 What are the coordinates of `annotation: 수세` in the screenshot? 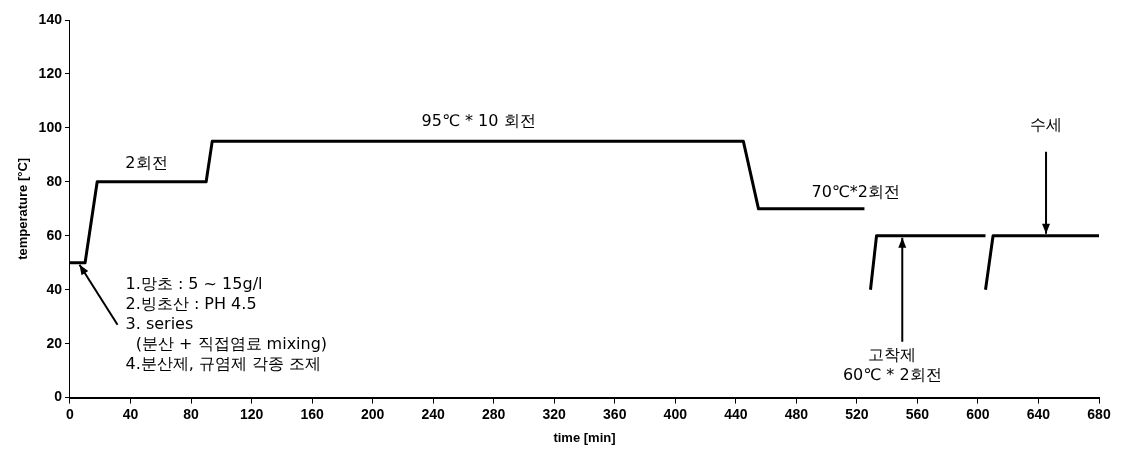 It's located at (1046, 124).